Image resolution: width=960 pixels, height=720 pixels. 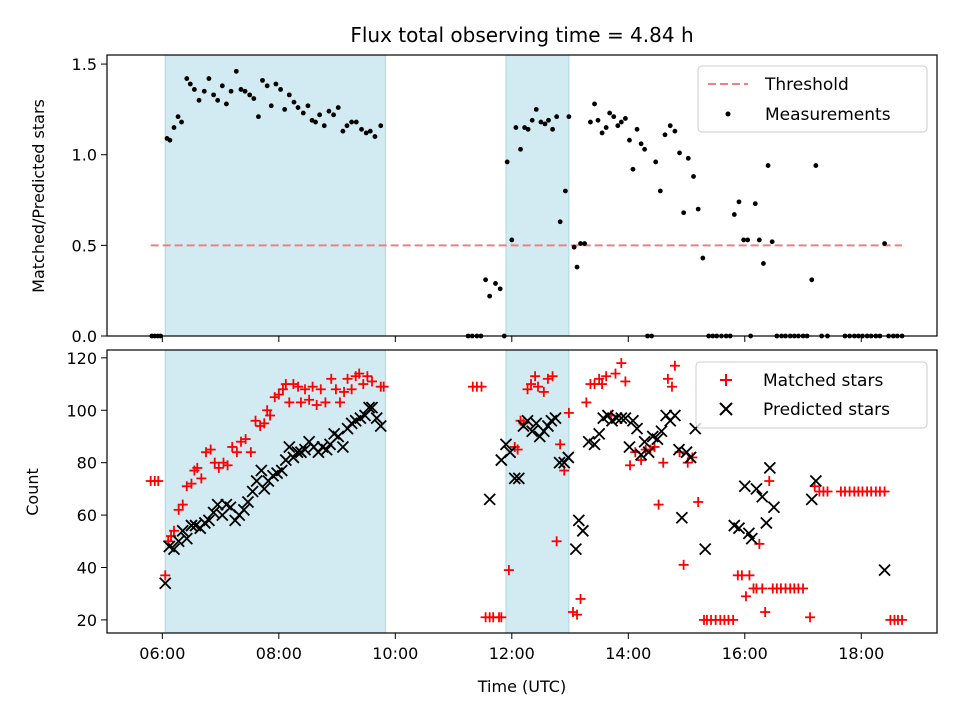 What do you see at coordinates (86, 489) in the screenshot?
I see `bottom-y-ticks: 20 40 60 80 100 120` at bounding box center [86, 489].